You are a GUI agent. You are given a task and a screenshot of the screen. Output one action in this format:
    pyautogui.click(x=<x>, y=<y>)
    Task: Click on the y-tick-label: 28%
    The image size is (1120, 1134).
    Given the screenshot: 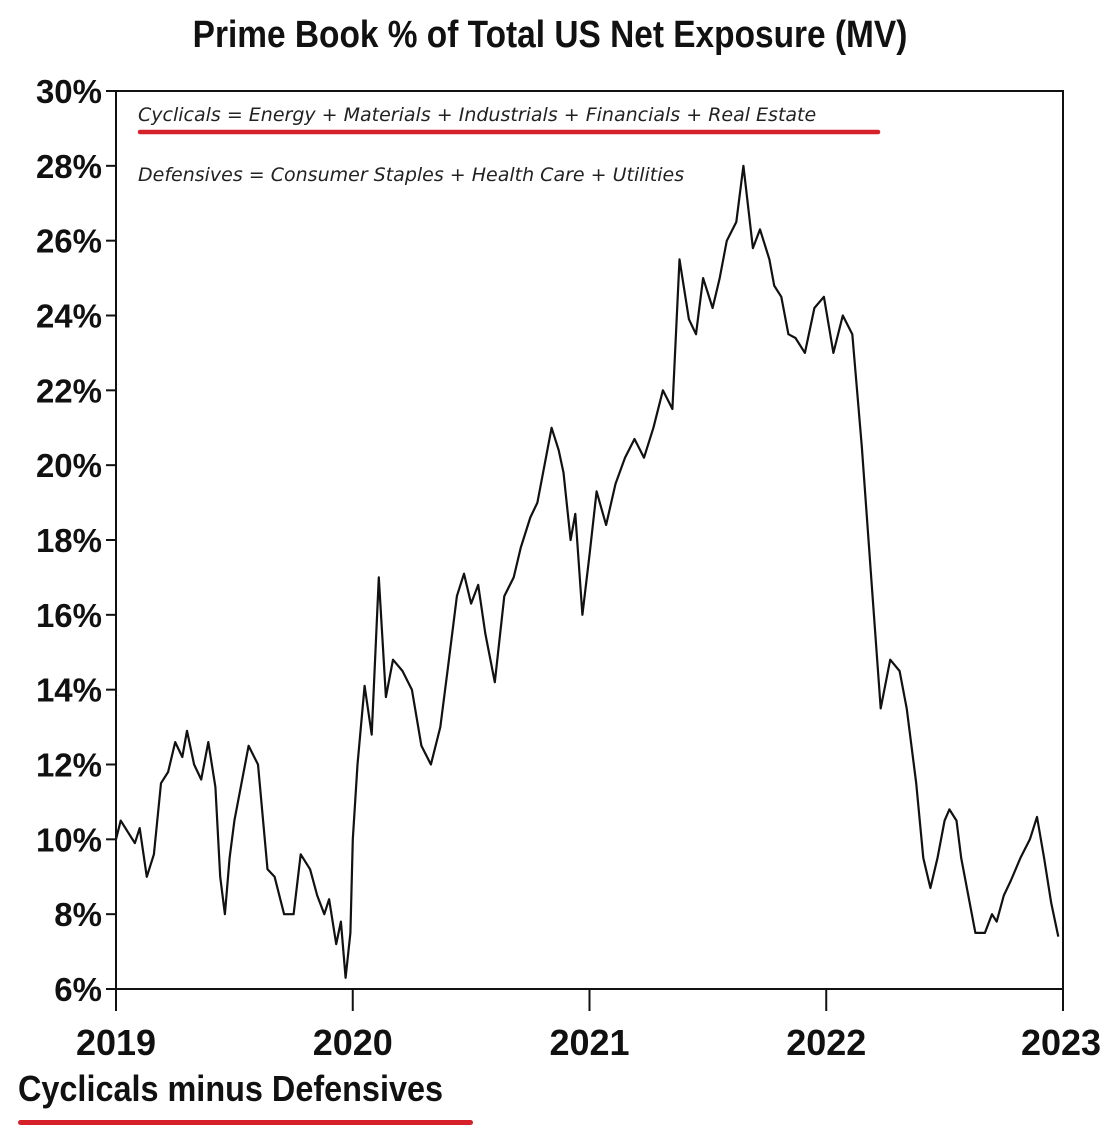 What is the action you would take?
    pyautogui.click(x=69, y=166)
    